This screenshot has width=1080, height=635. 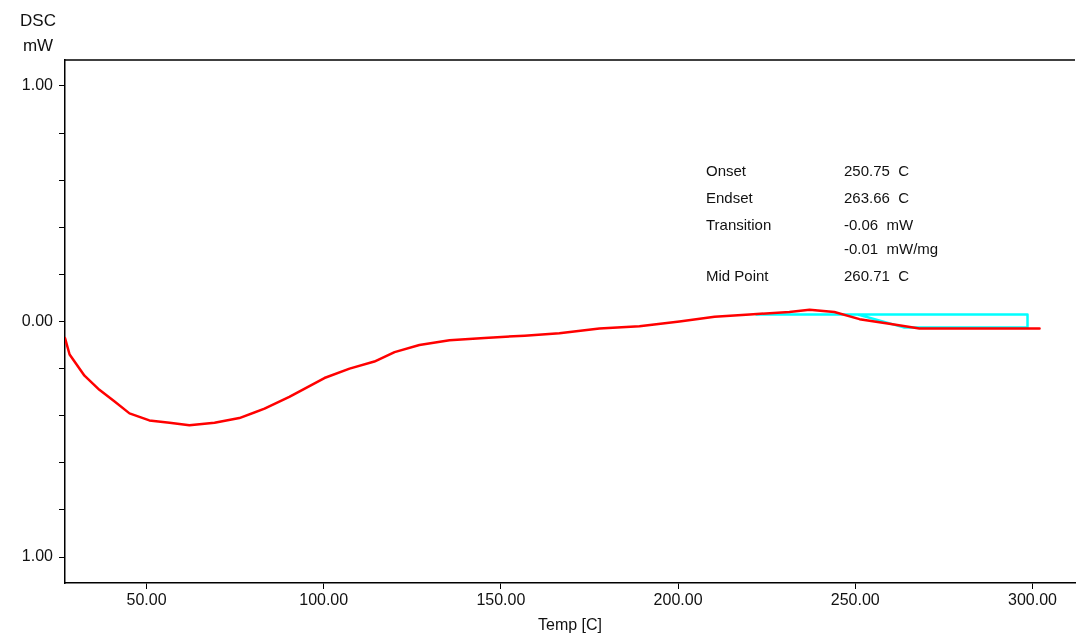 What do you see at coordinates (570, 624) in the screenshot?
I see `x-axis-title: Temp [C]` at bounding box center [570, 624].